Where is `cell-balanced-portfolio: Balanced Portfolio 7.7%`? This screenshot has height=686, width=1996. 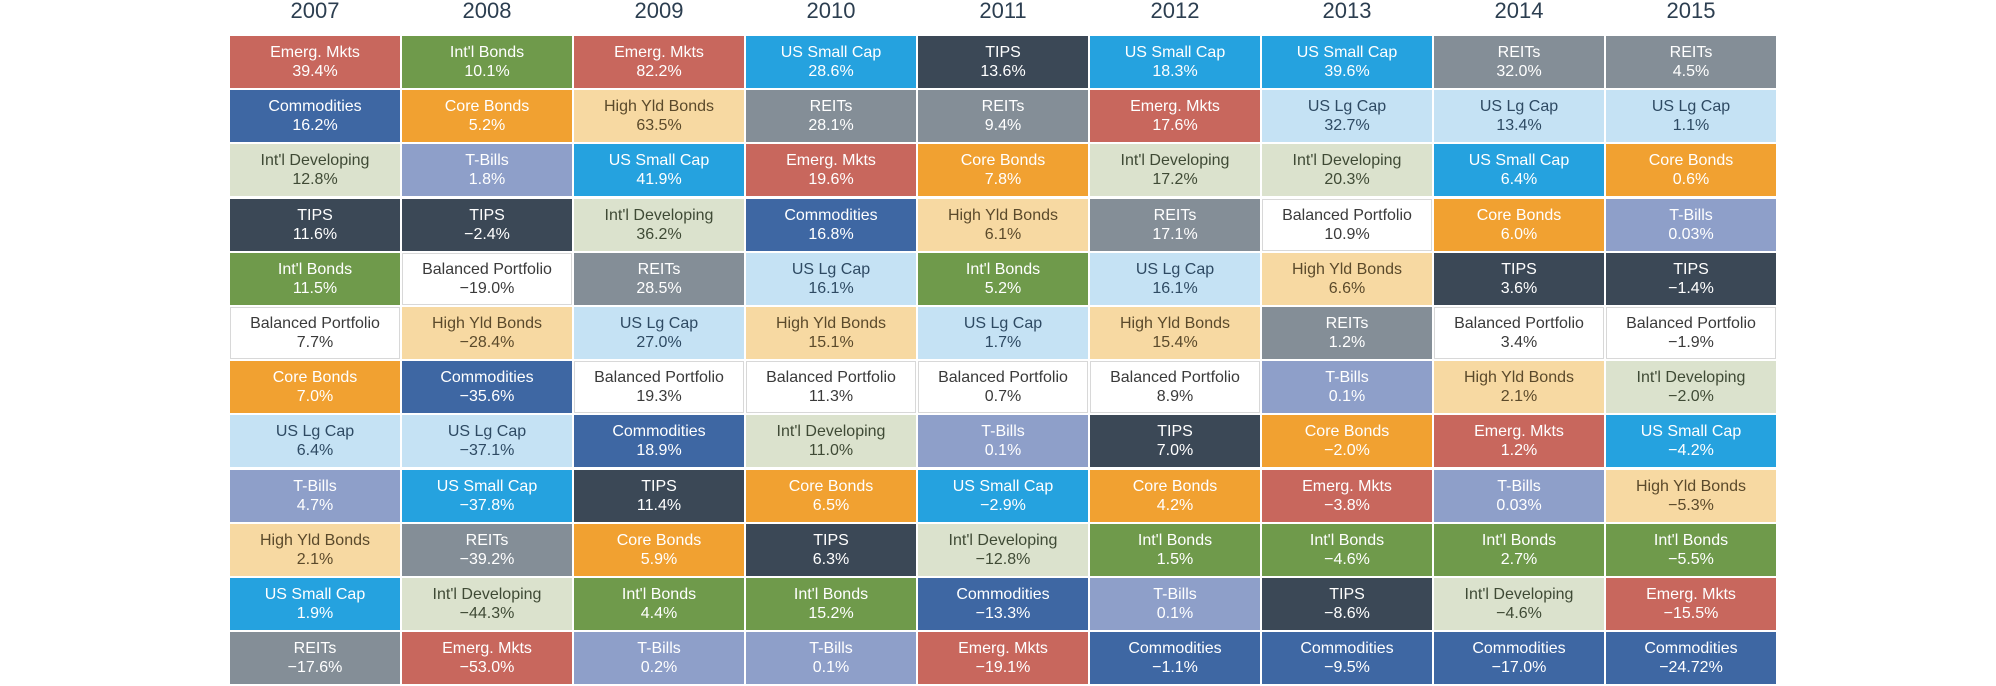
cell-balanced-portfolio: Balanced Portfolio 7.7% is located at coordinates (315, 332).